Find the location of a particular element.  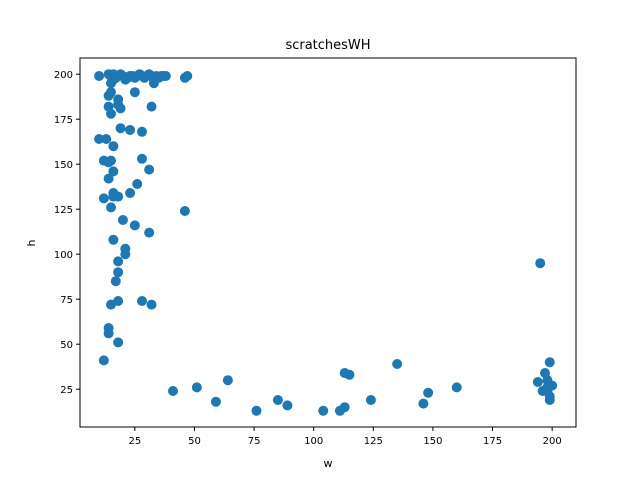

x-axis-label: w is located at coordinates (328, 463).